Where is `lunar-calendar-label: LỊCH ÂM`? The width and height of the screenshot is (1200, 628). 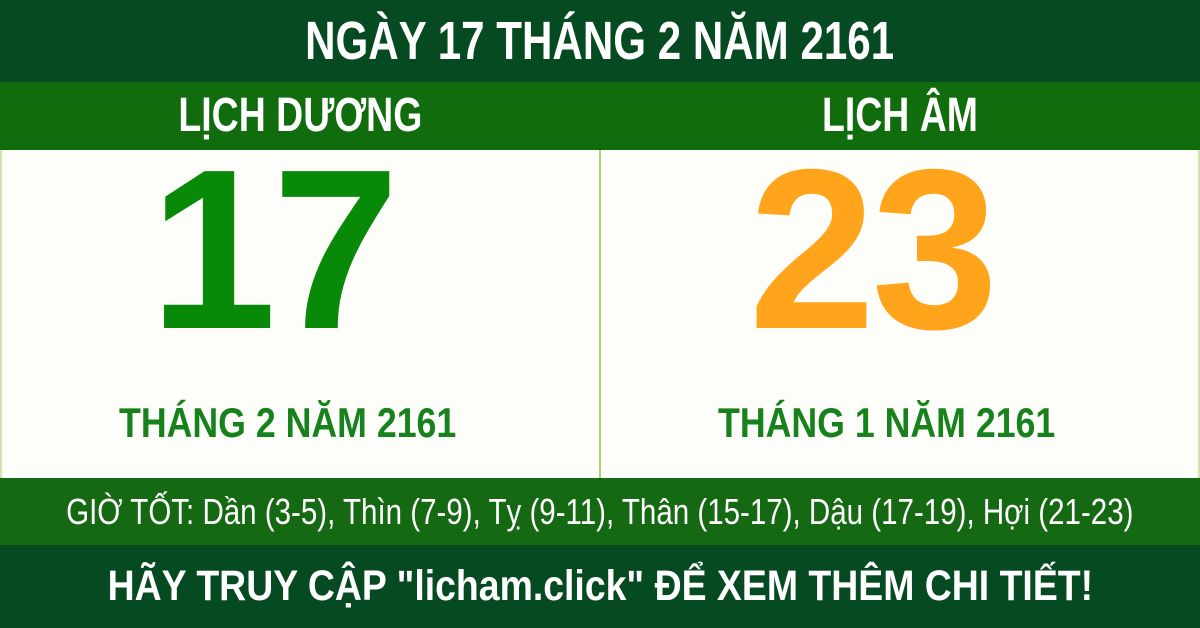
lunar-calendar-label: LỊCH ÂM is located at coordinates (900, 115).